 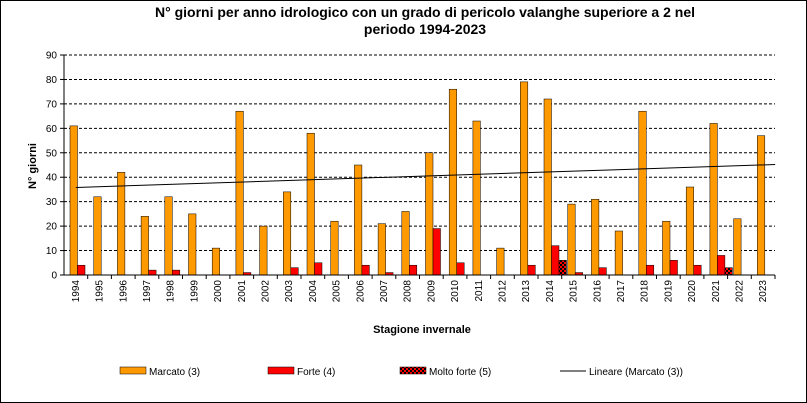 I want to click on x-tick-label: 2005, so click(x=337, y=291).